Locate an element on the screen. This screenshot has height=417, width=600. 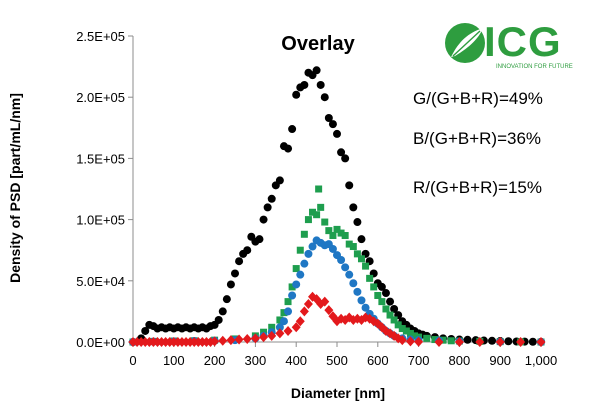
y-tick-label: 2.5E+05 is located at coordinates (100, 36).